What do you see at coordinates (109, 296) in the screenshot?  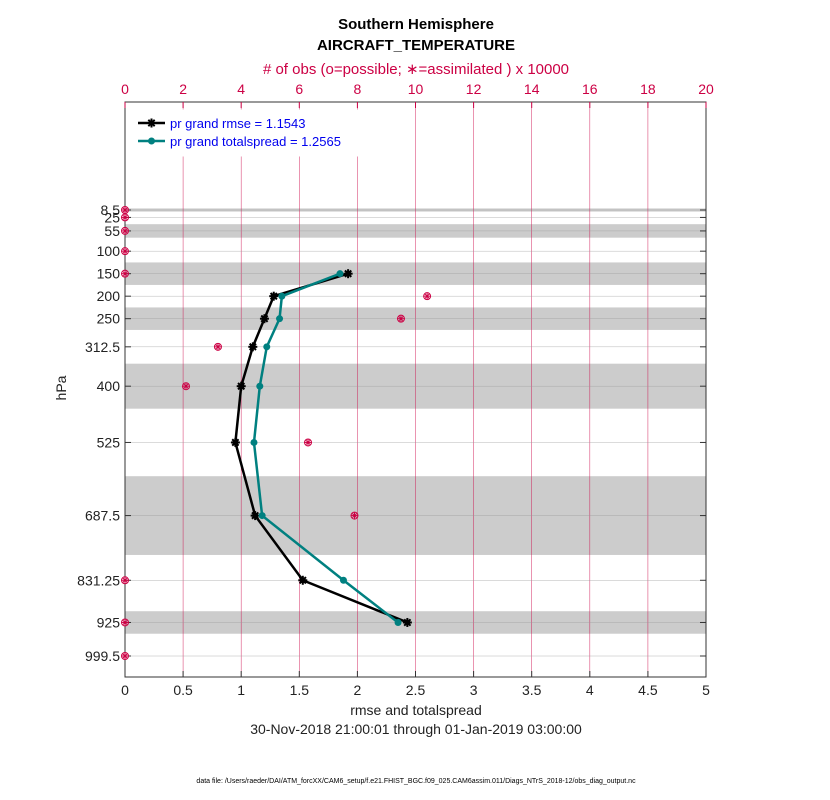 I see `y-tick-label: 200` at bounding box center [109, 296].